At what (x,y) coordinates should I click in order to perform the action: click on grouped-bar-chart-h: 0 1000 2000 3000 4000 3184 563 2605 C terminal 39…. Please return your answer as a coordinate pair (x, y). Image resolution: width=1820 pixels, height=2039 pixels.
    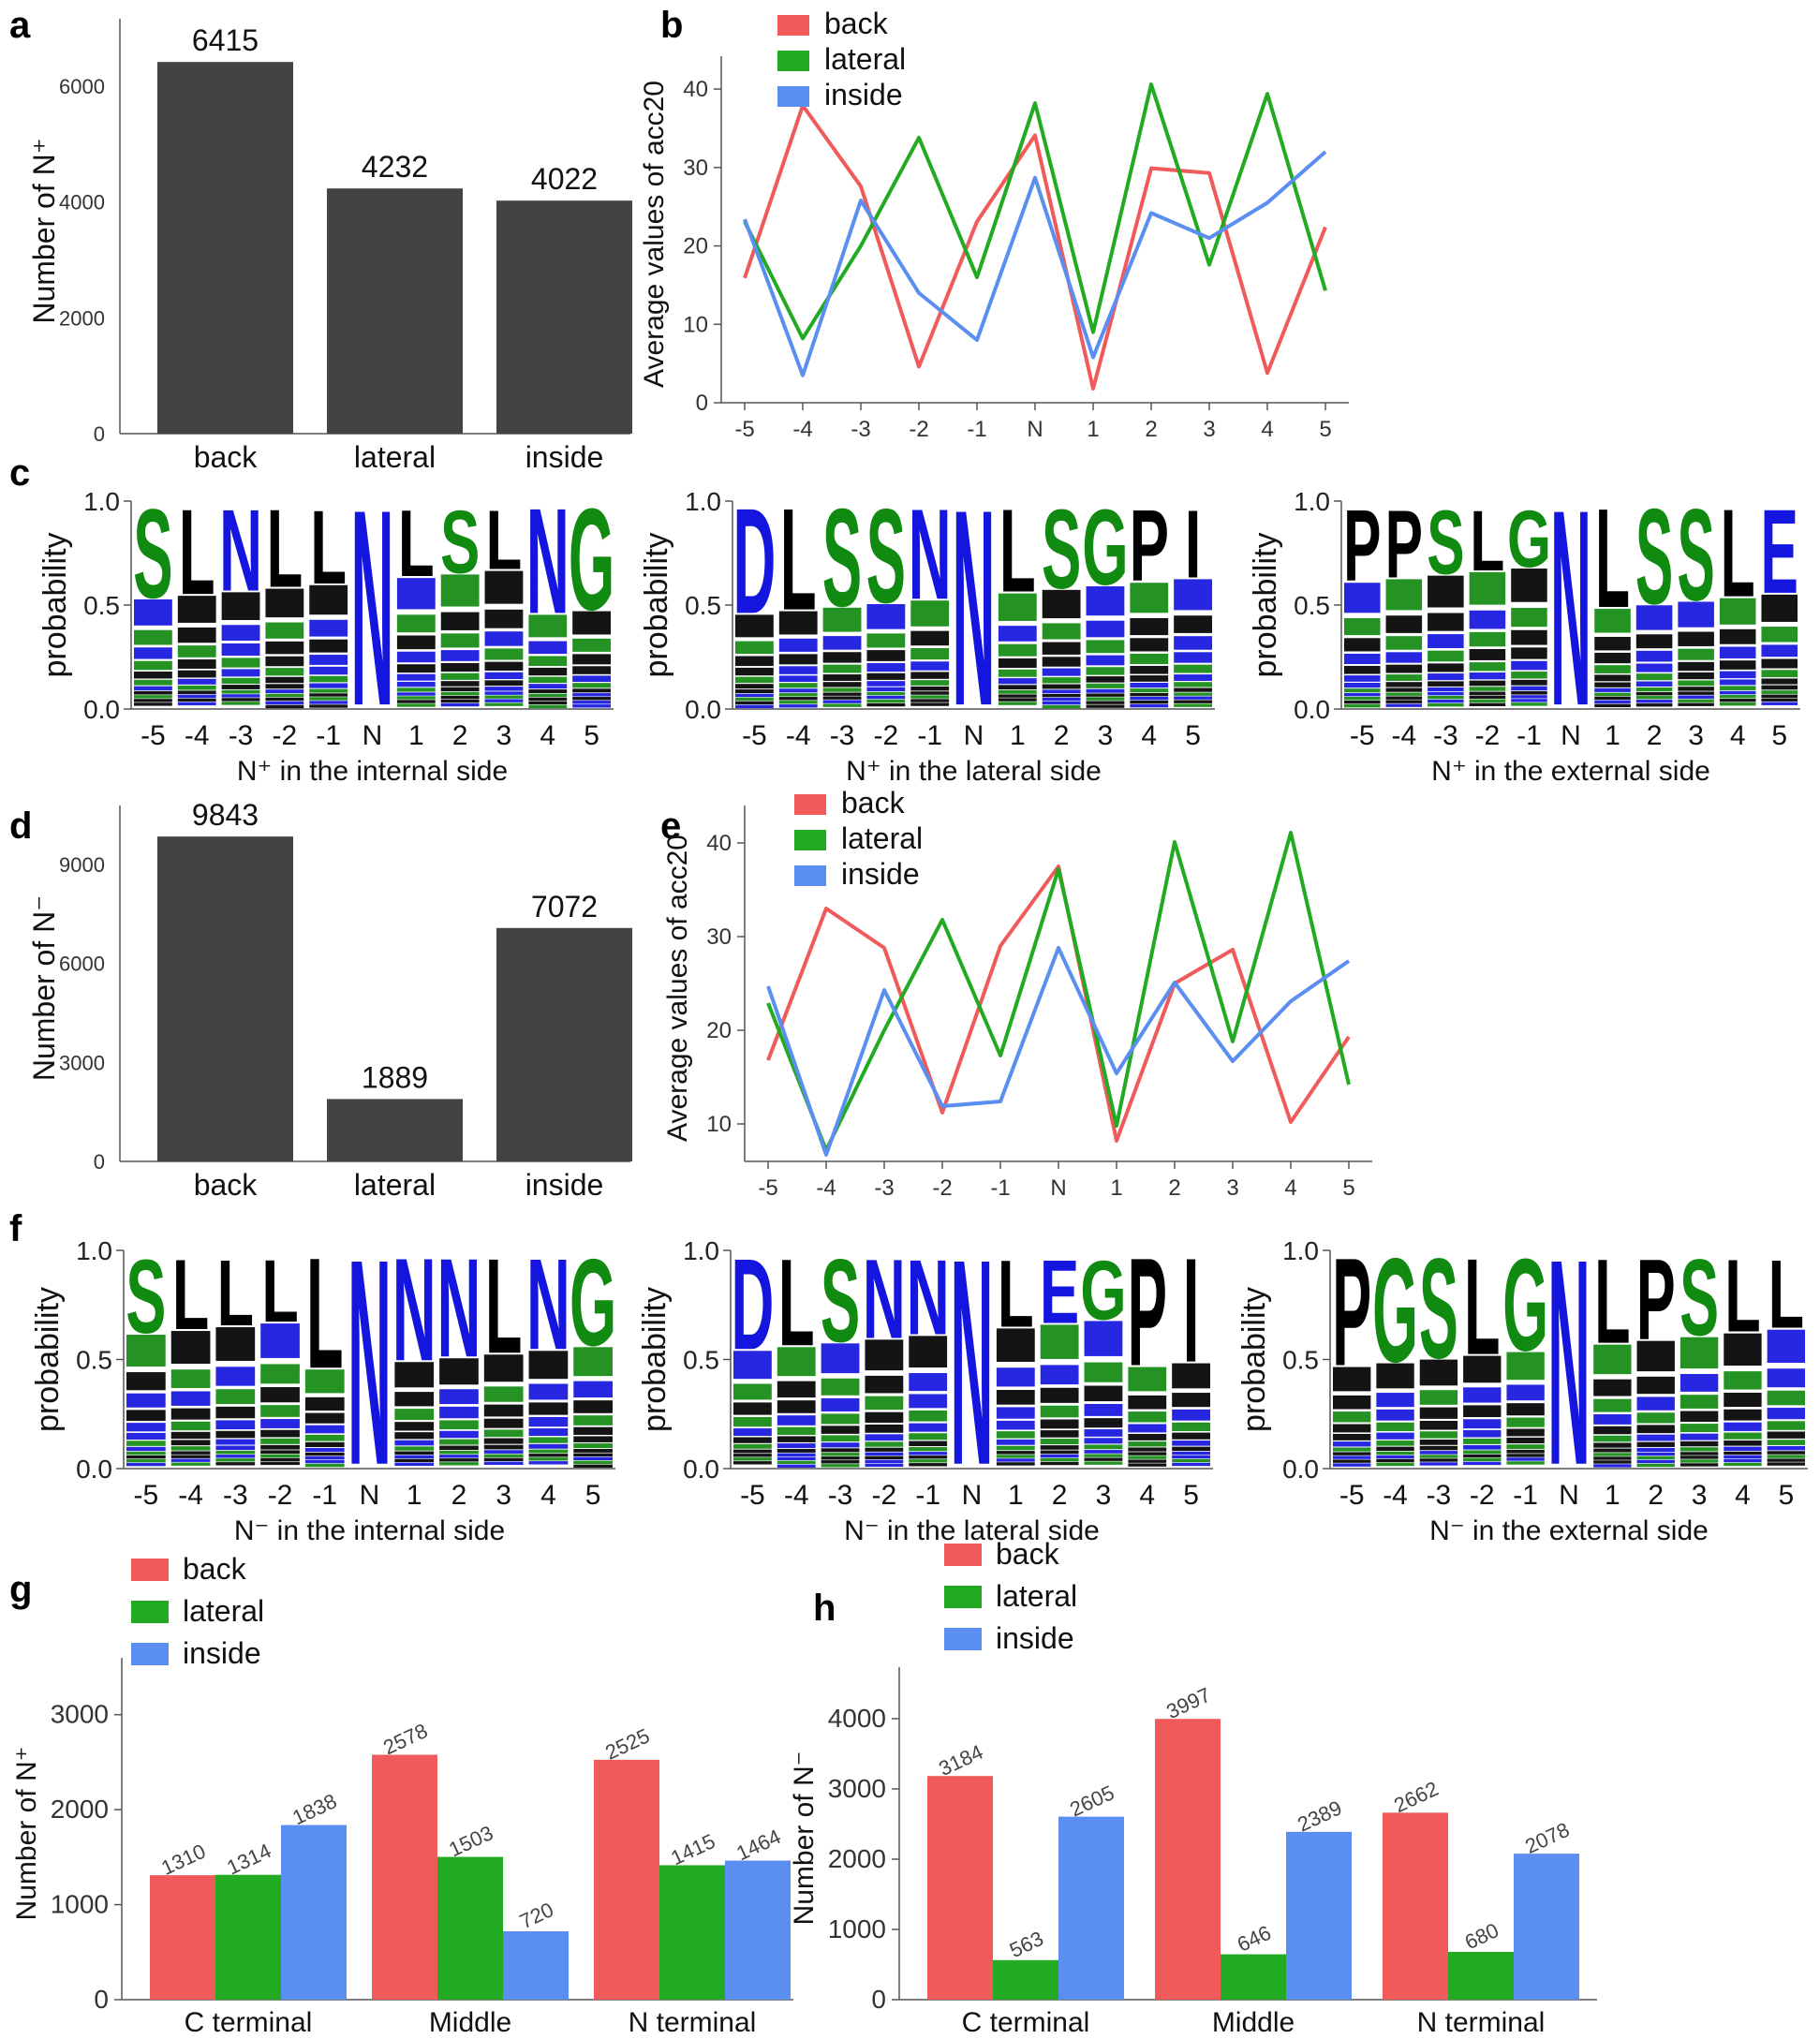
    Looking at the image, I should click on (1193, 1787).